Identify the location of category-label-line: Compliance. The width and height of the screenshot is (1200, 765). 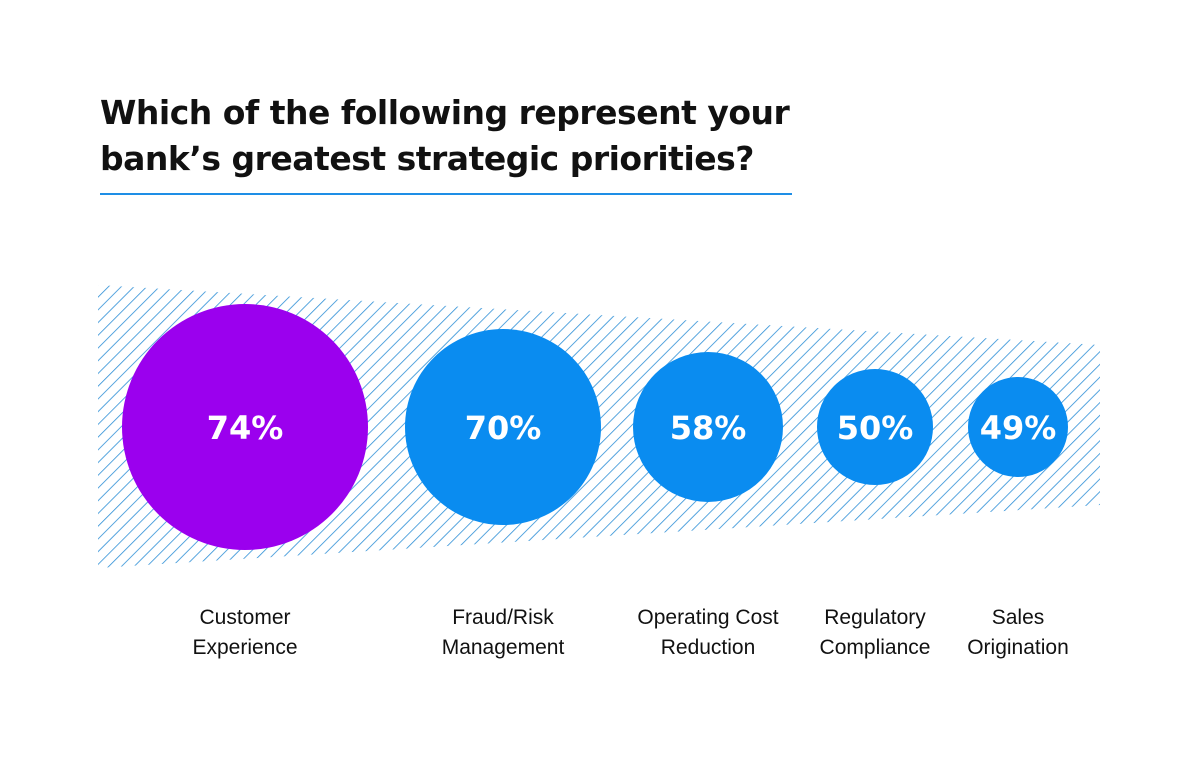
(875, 647).